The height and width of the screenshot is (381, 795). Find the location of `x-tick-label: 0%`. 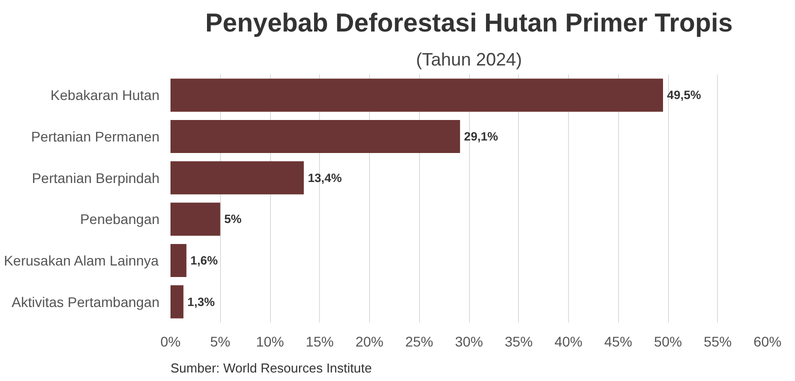

x-tick-label: 0% is located at coordinates (170, 342).